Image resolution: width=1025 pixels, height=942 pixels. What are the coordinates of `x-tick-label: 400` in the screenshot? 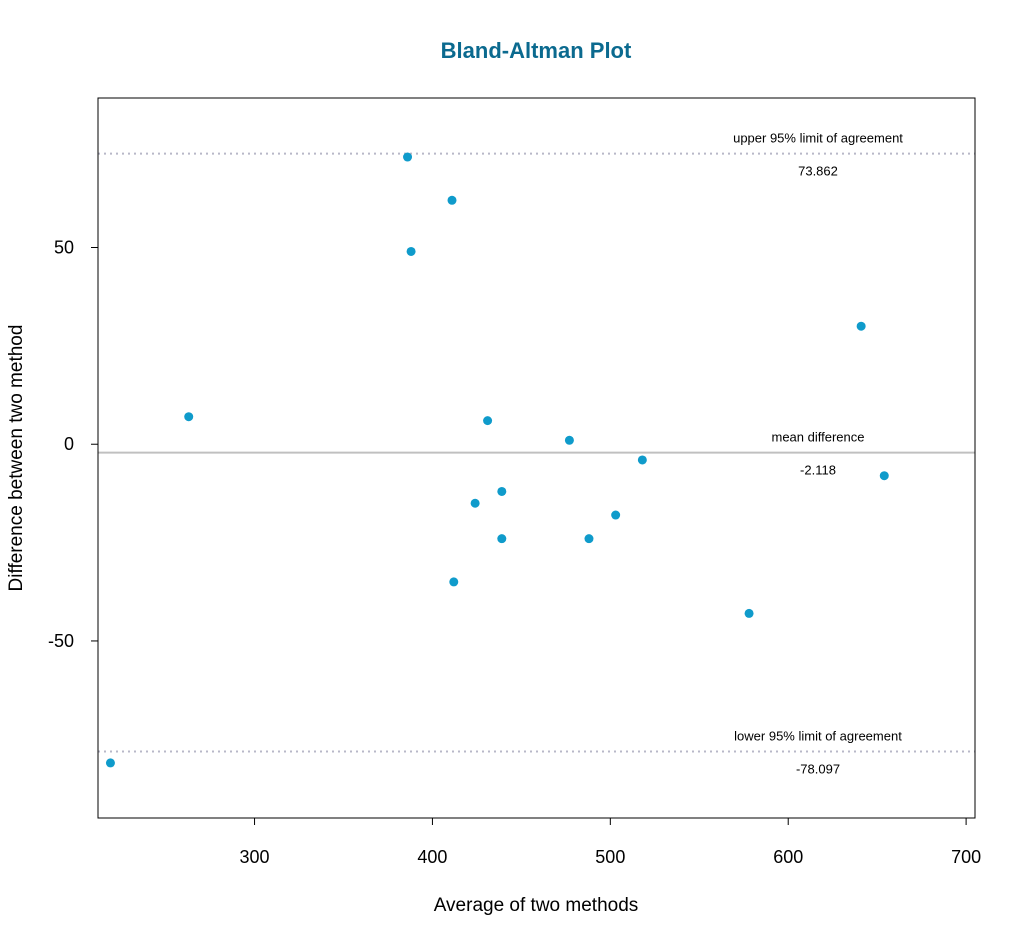 It's located at (432, 857).